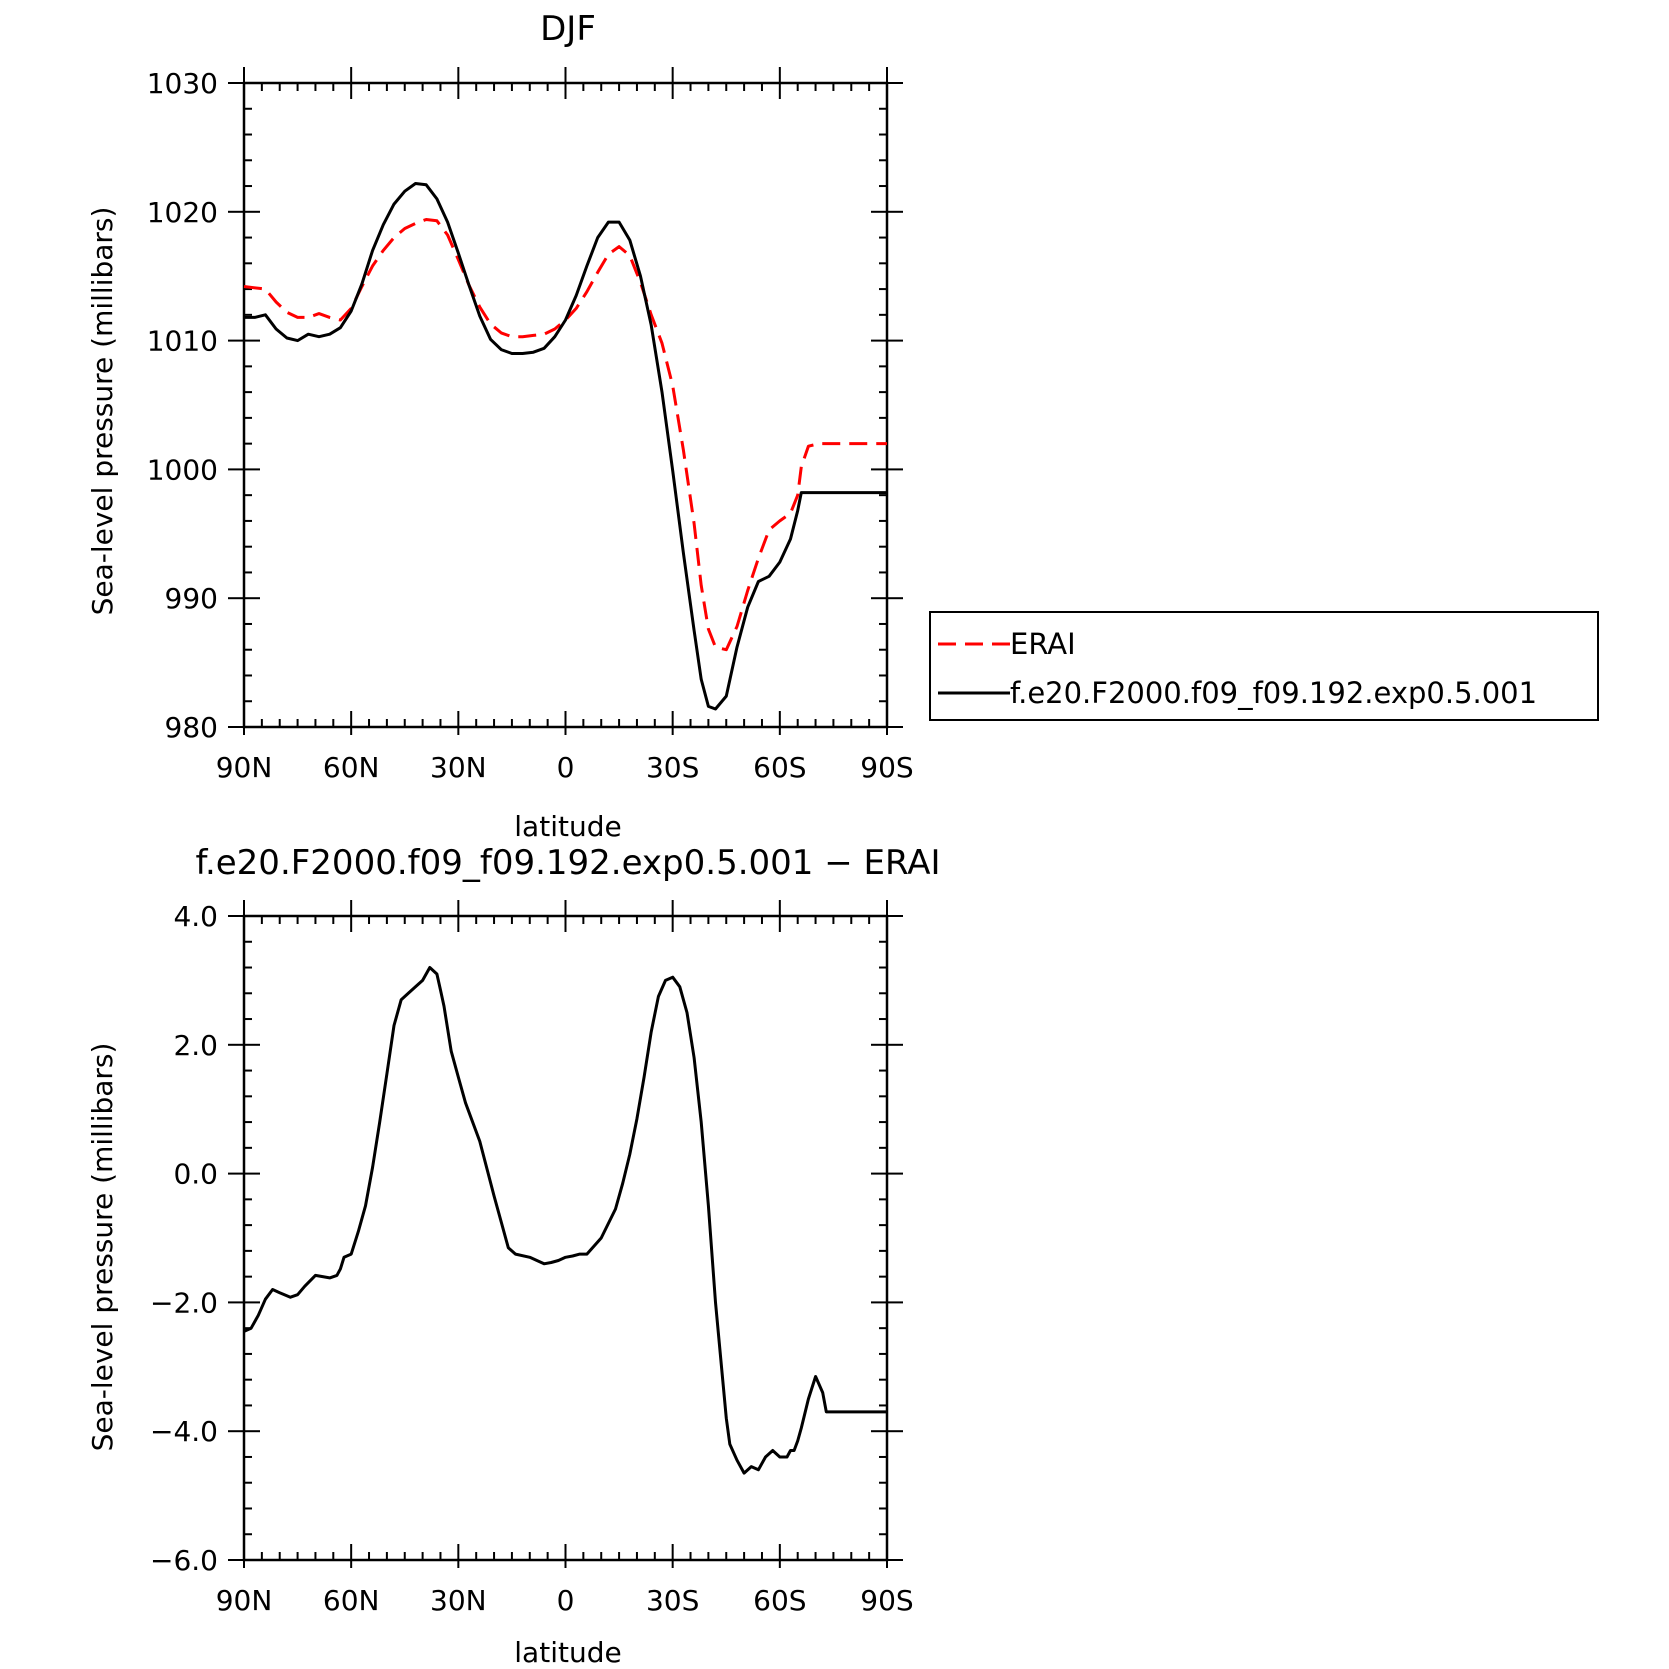 This screenshot has width=1669, height=1669. I want to click on y-tick-label: 1030, so click(182, 83).